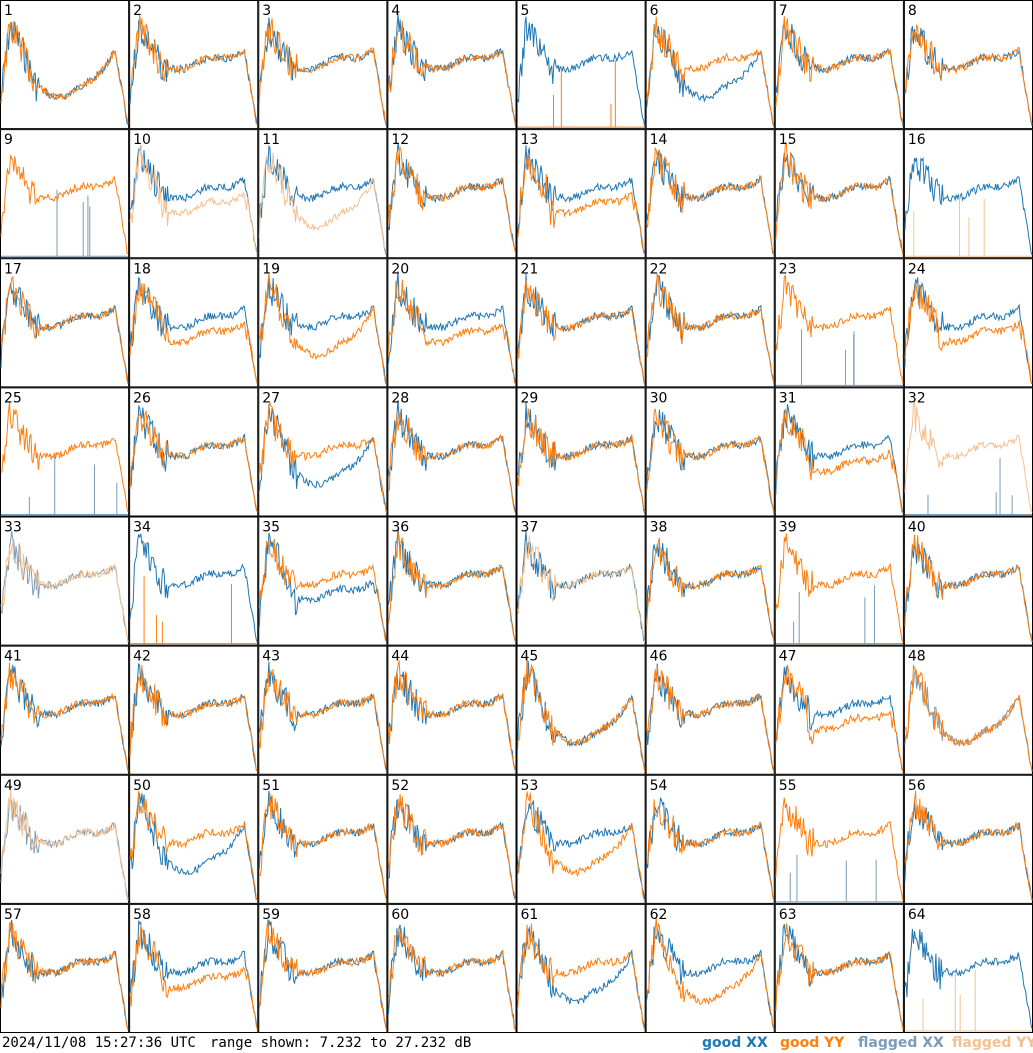 The height and width of the screenshot is (1053, 1033). Describe the element at coordinates (271, 140) in the screenshot. I see `panel-label: 11` at that location.